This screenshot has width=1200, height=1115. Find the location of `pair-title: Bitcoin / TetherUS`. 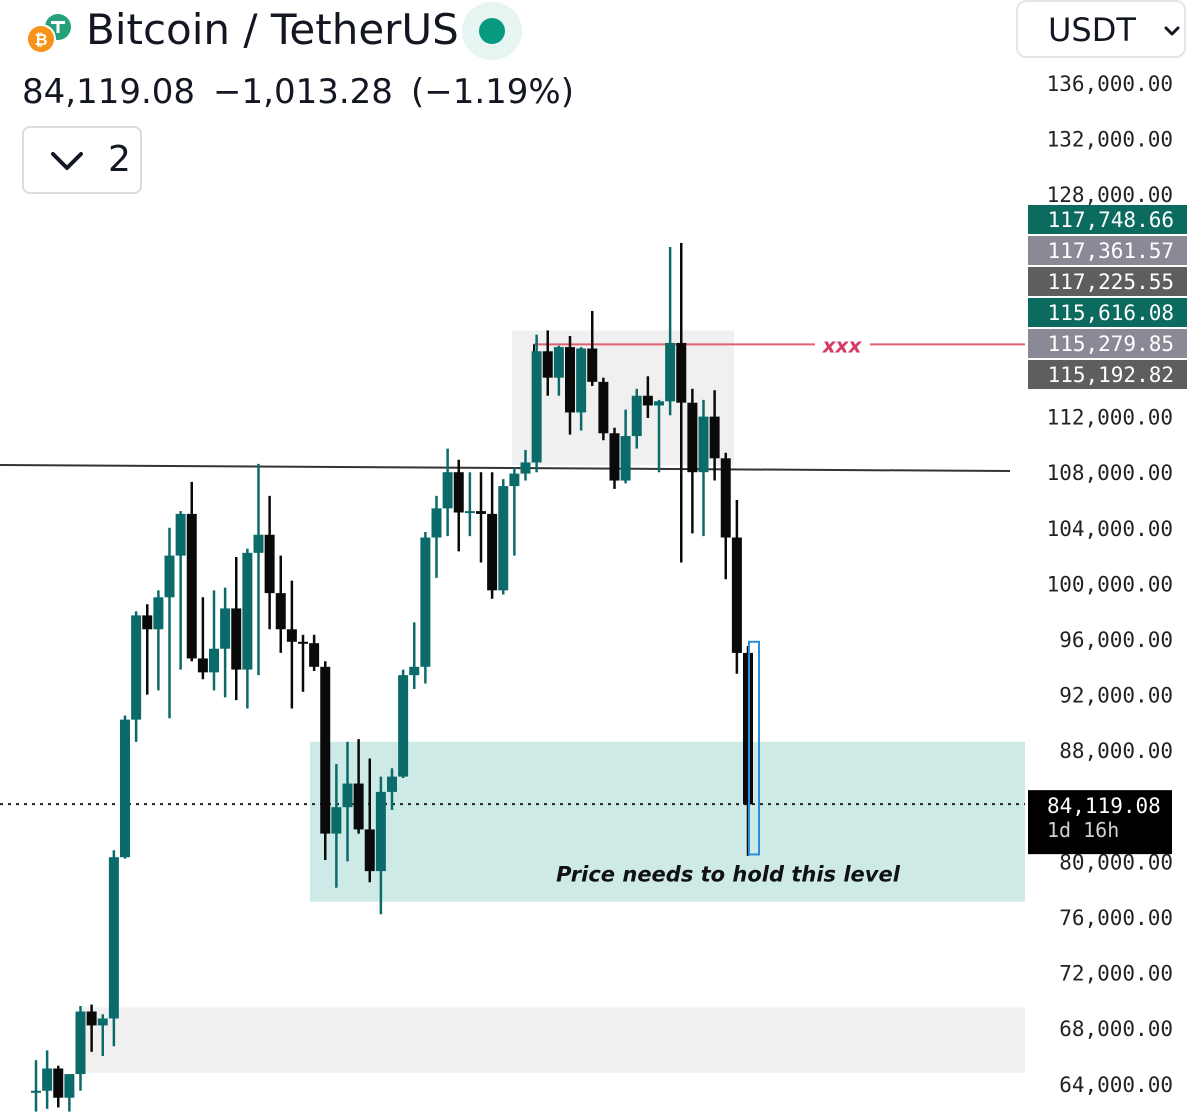

pair-title: Bitcoin / TetherUS is located at coordinates (272, 29).